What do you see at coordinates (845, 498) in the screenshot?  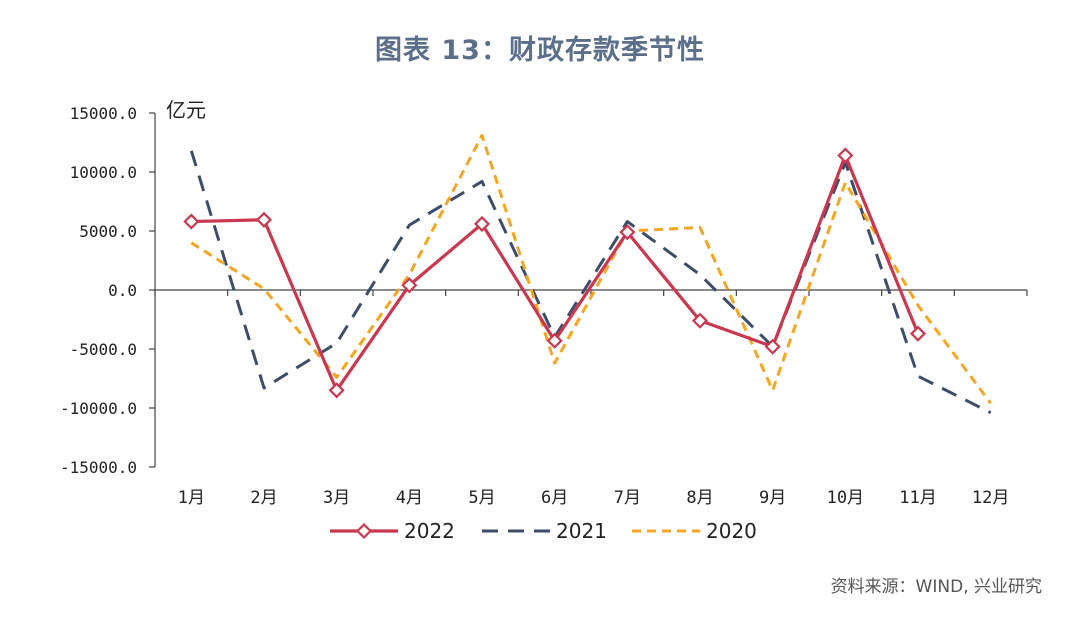 I see `x-tick-label: 10月` at bounding box center [845, 498].